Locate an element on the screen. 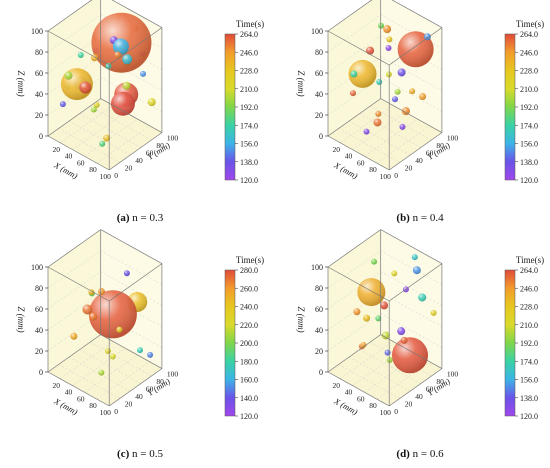 The width and height of the screenshot is (550, 468). colorbar-tick-label: 180.0 is located at coordinates (249, 361).